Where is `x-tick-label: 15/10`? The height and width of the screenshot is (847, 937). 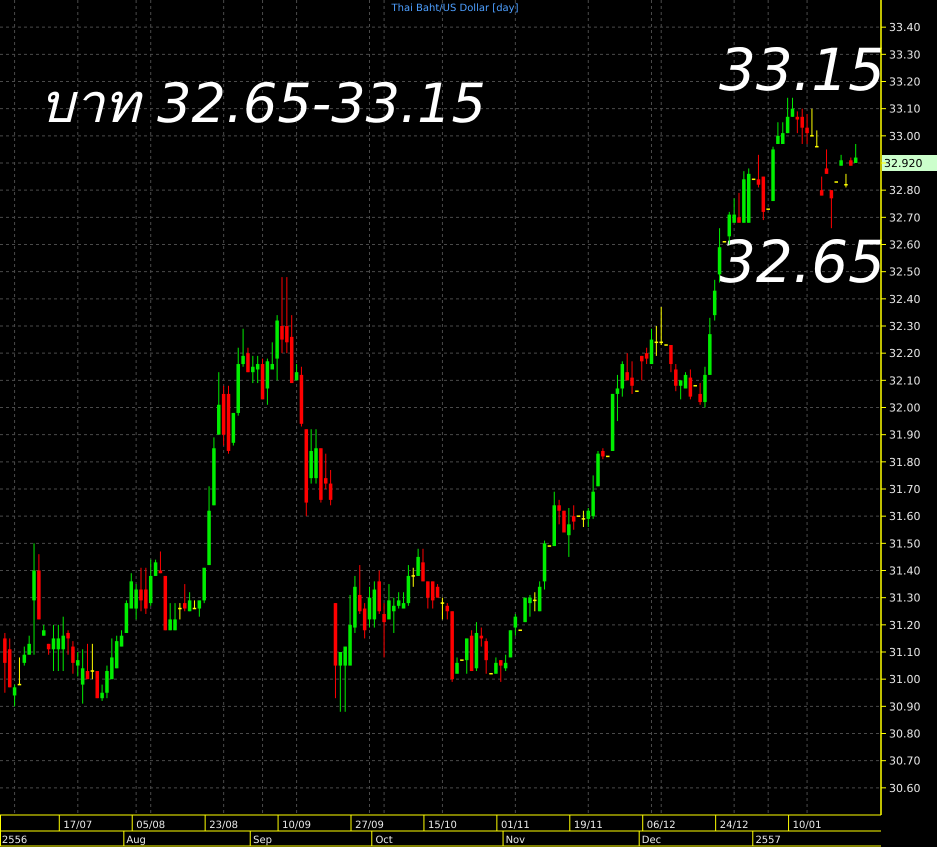 x-tick-label: 15/10 is located at coordinates (442, 825).